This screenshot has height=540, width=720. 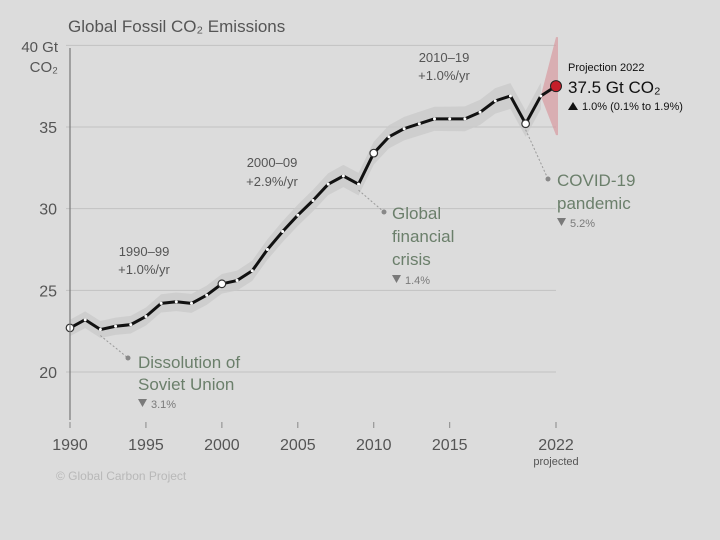 What do you see at coordinates (632, 107) in the screenshot?
I see `projection-change: 1.0% (0.1% to 1.9%)` at bounding box center [632, 107].